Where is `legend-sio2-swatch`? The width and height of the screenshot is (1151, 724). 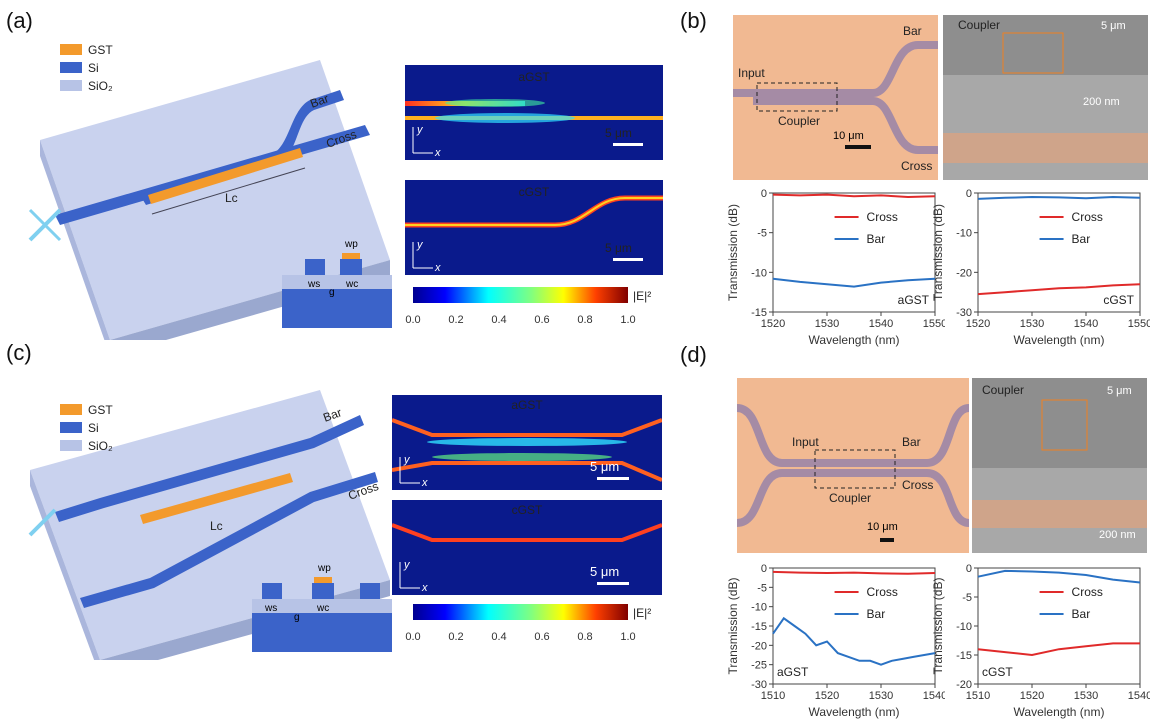 legend-sio2-swatch is located at coordinates (71, 85).